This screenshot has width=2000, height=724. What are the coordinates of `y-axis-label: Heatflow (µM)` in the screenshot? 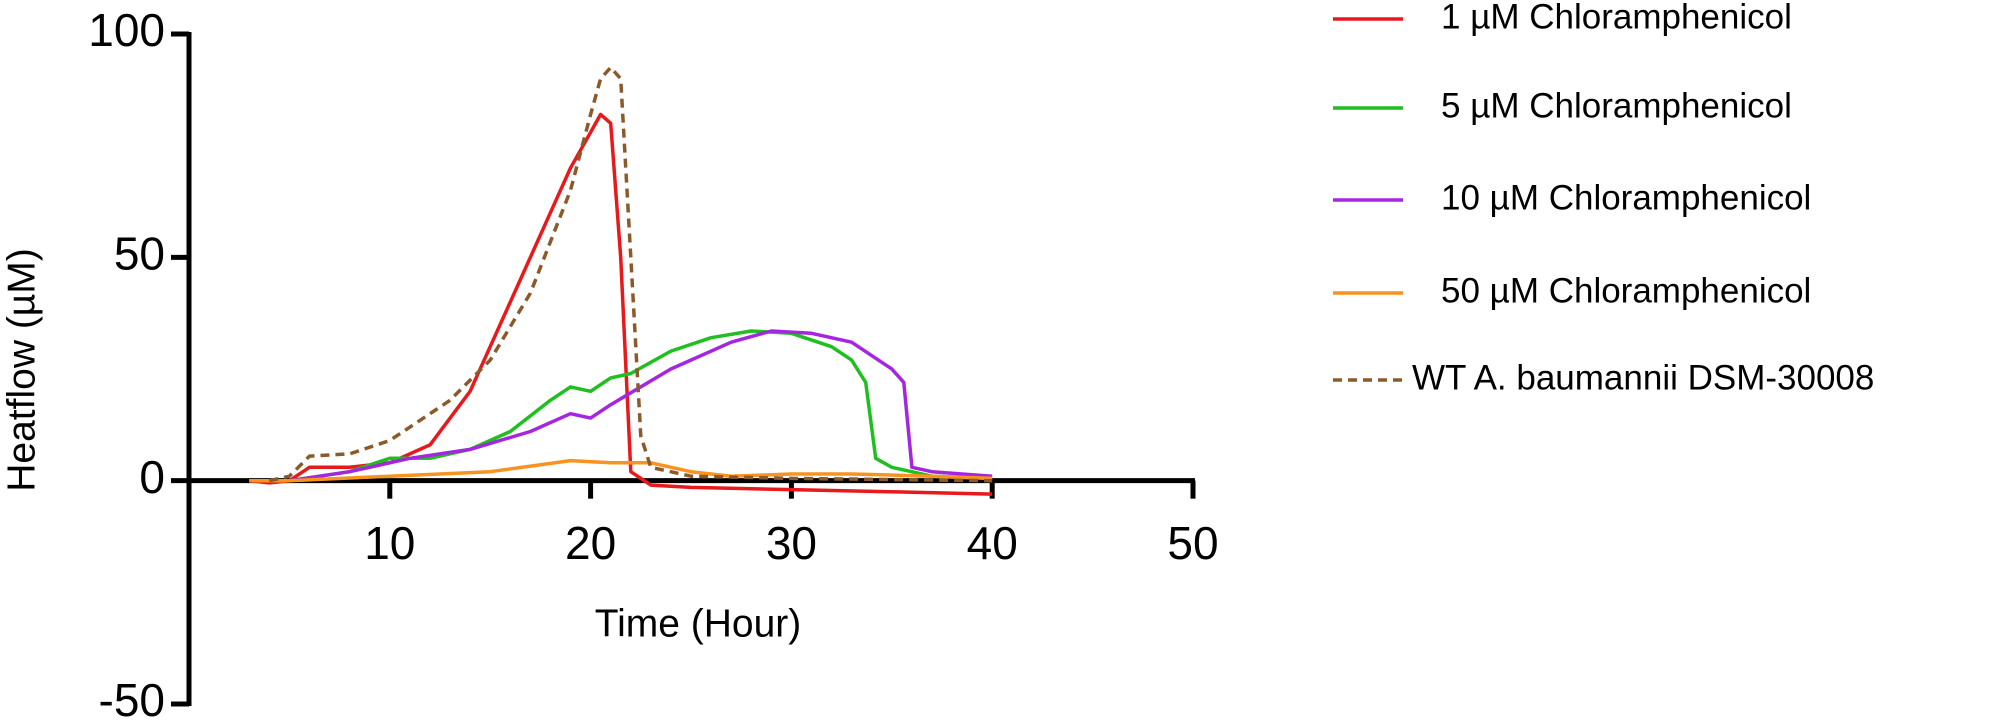 It's located at (21, 370).